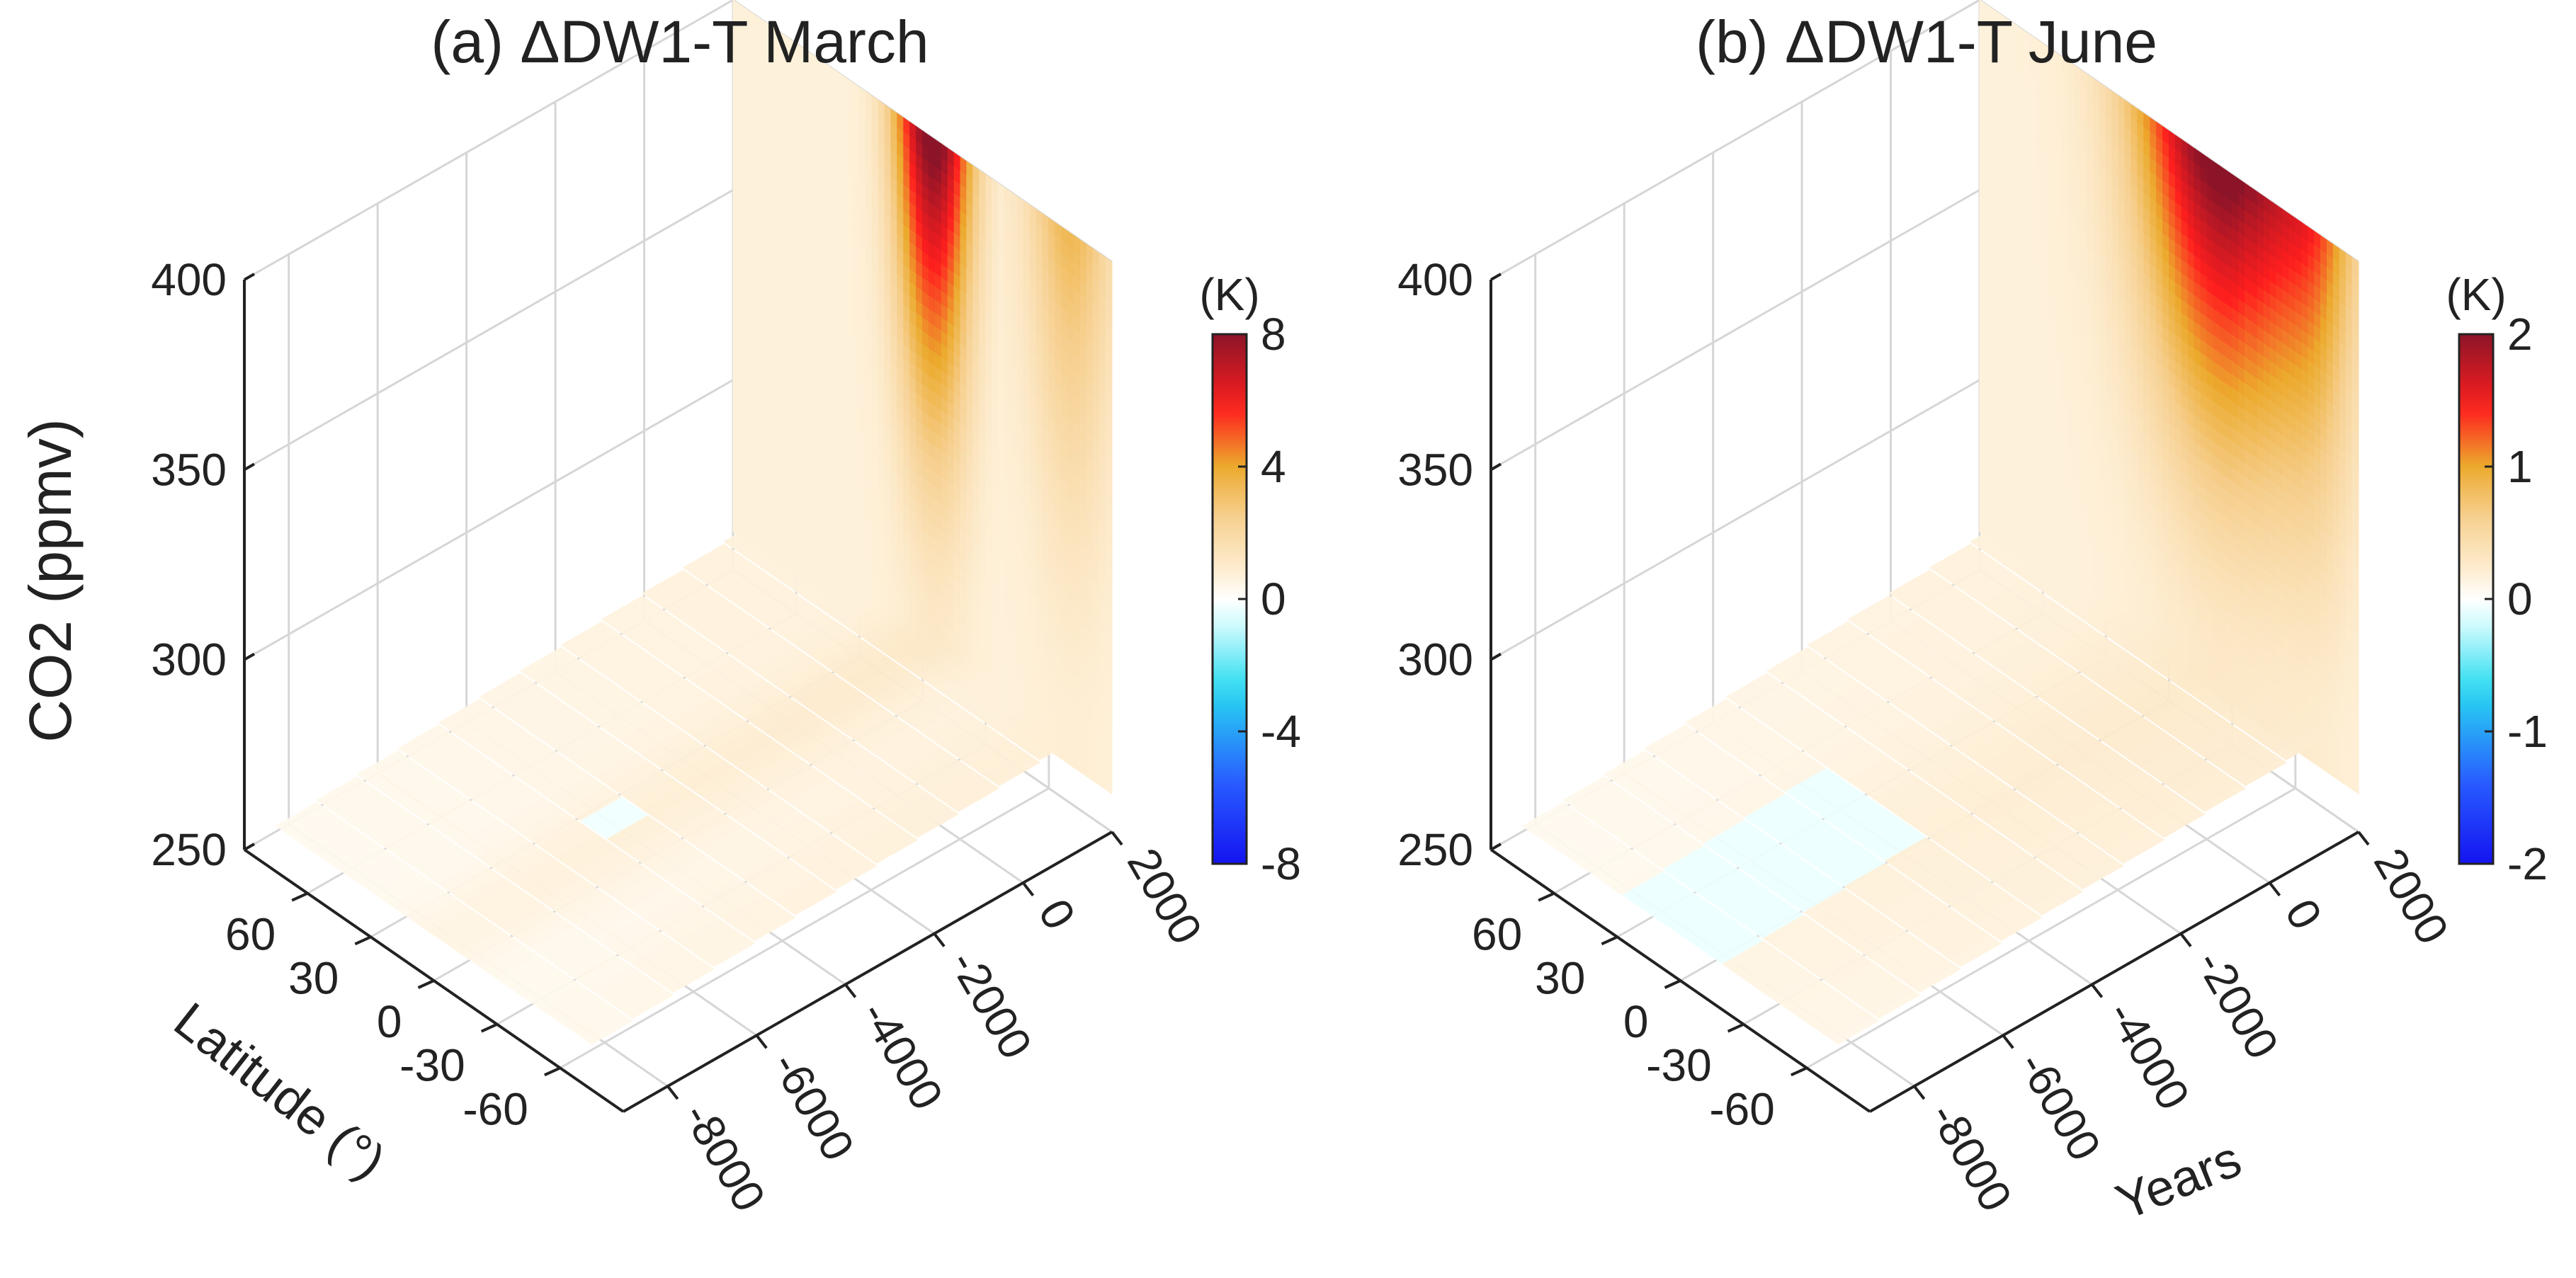  I want to click on colorbar-tick-label: 8, so click(1273, 334).